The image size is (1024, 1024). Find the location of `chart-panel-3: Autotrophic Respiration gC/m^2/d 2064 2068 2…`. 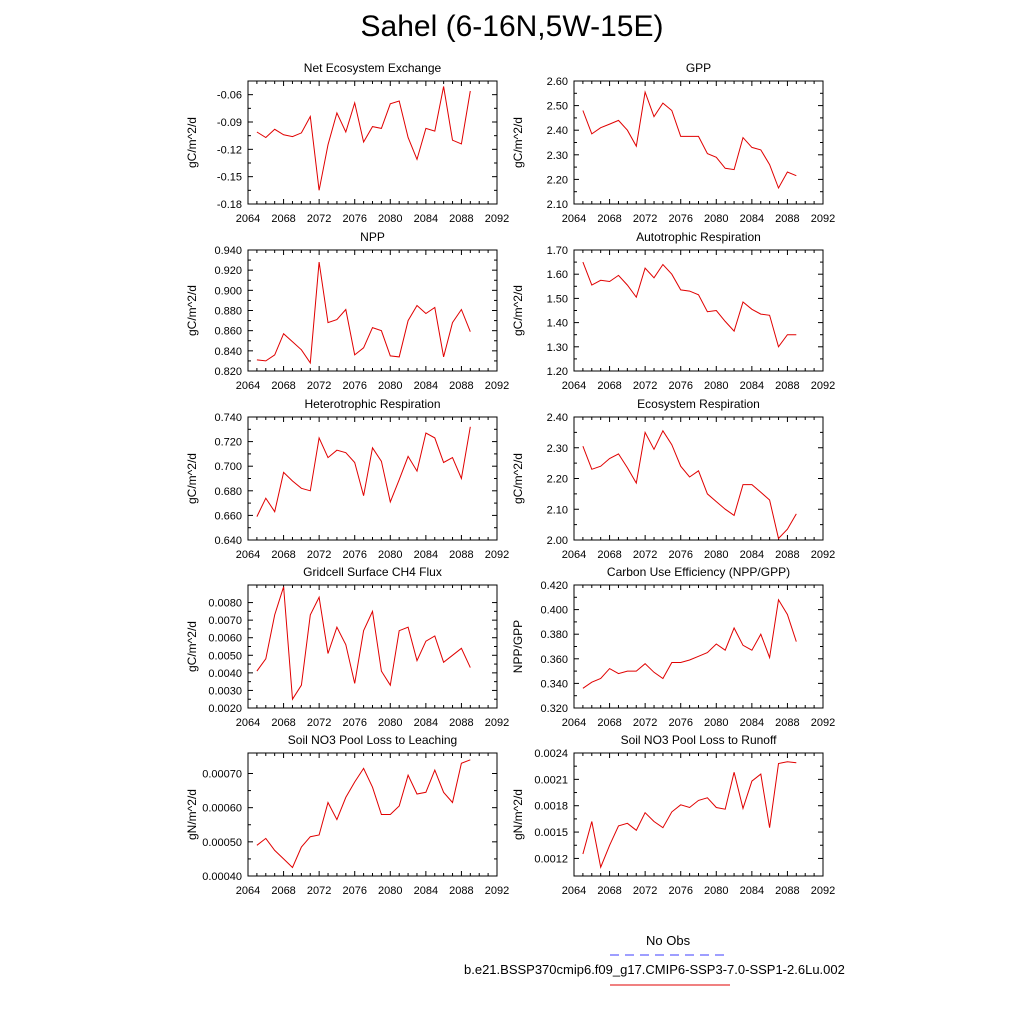

chart-panel-3: Autotrophic Respiration gC/m^2/d 2064 2068 2… is located at coordinates (673, 311).